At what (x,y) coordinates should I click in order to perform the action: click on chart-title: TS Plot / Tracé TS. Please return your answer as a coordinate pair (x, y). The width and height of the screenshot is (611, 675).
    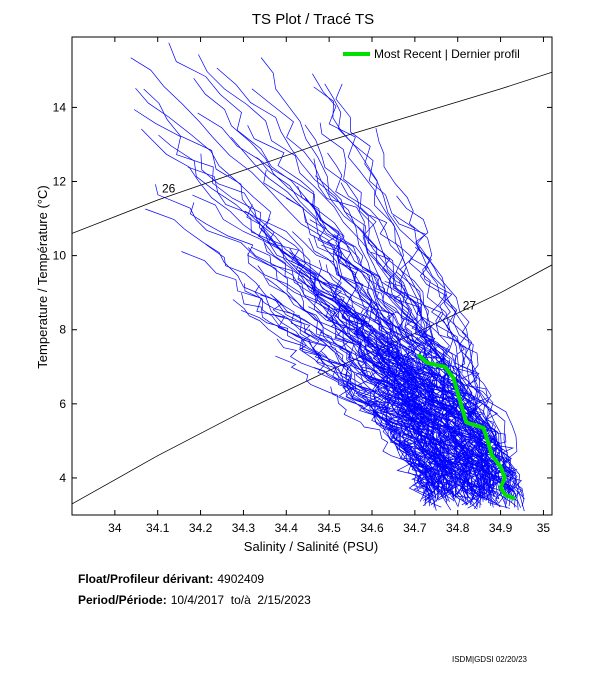
    Looking at the image, I should click on (313, 19).